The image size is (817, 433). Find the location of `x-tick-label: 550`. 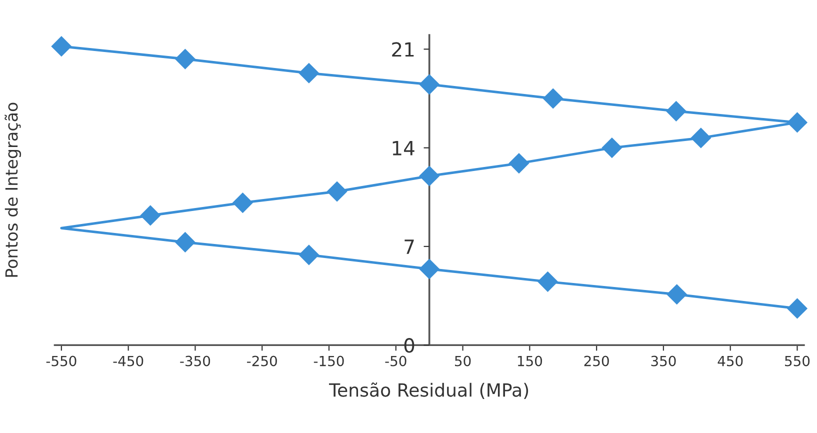

x-tick-label: 550 is located at coordinates (797, 361).